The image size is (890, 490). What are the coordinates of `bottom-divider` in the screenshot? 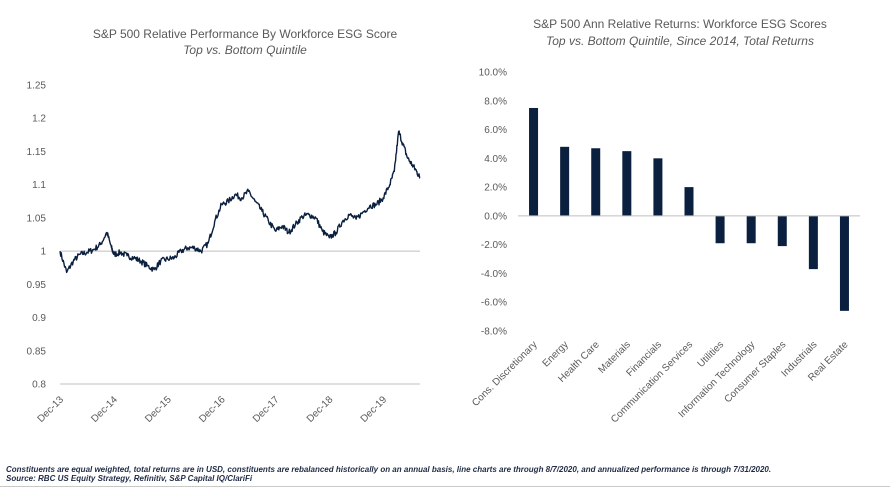 It's located at (445, 486).